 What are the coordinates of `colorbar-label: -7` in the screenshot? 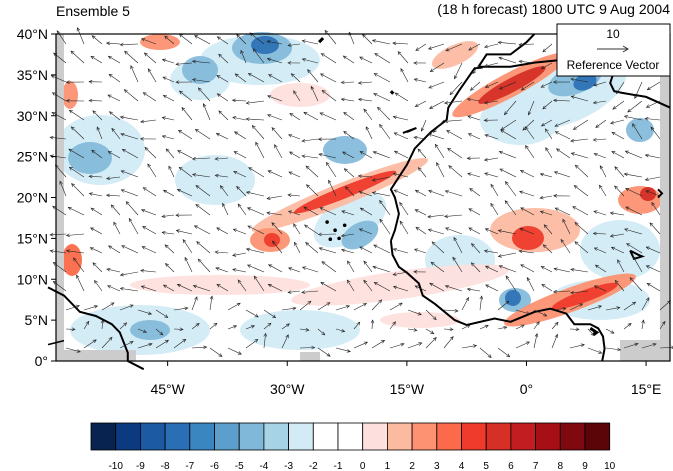 It's located at (189, 466).